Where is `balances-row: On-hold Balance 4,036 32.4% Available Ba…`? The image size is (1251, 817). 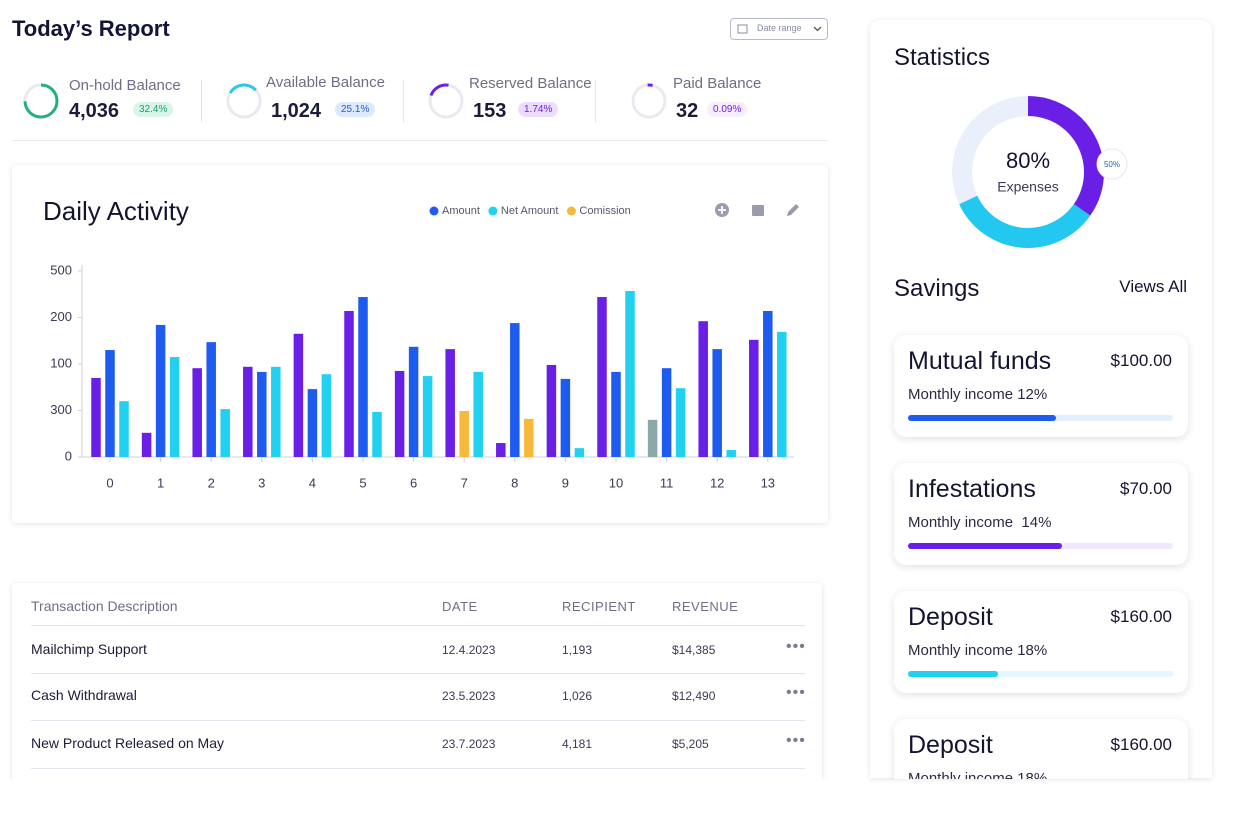 balances-row: On-hold Balance 4,036 32.4% Available Ba… is located at coordinates (420, 101).